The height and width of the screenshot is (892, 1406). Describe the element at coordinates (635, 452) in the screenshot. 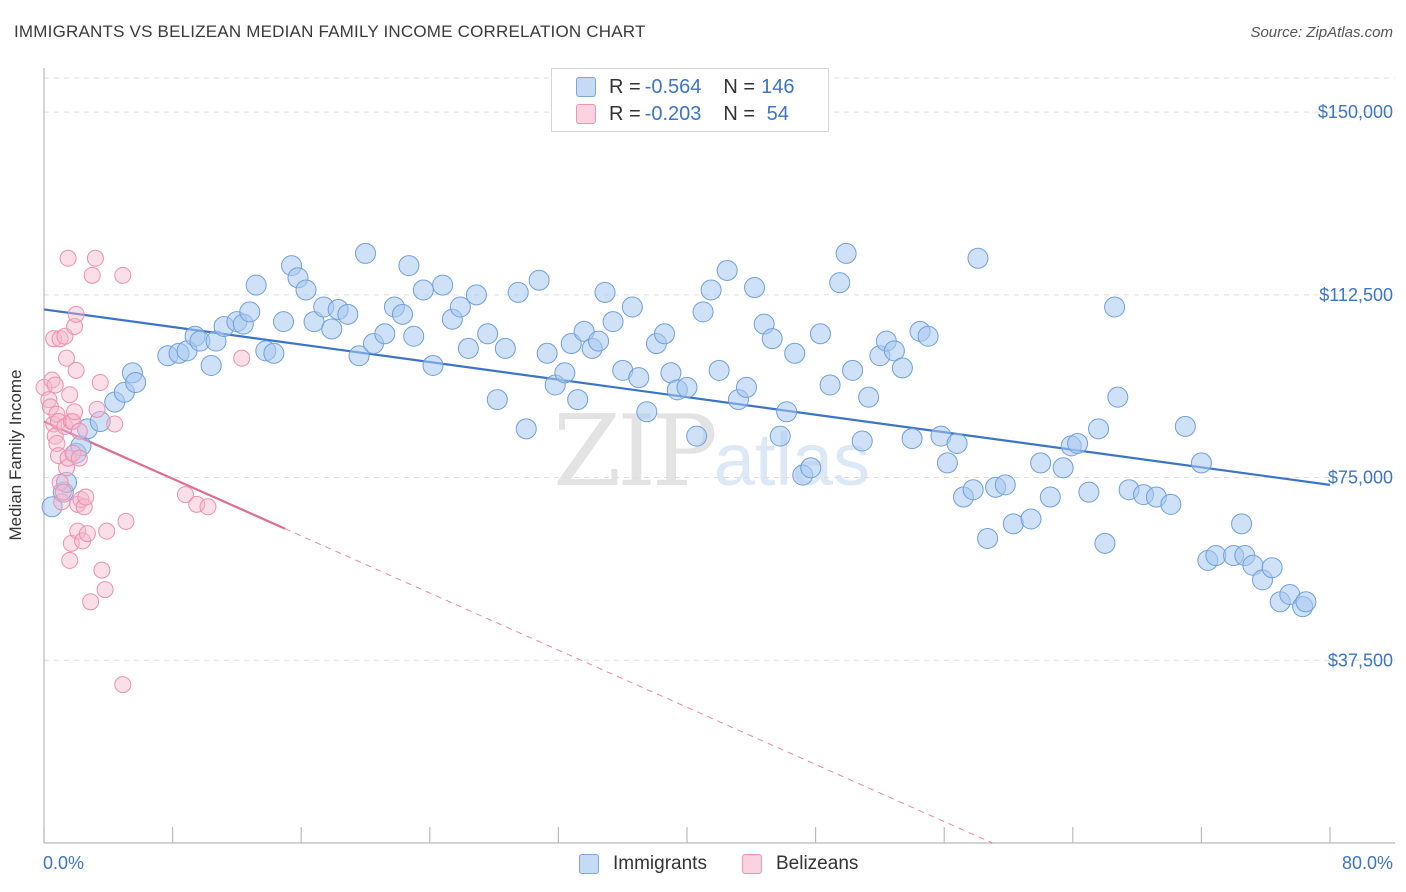

I see `watermark-zip: ZIP` at that location.